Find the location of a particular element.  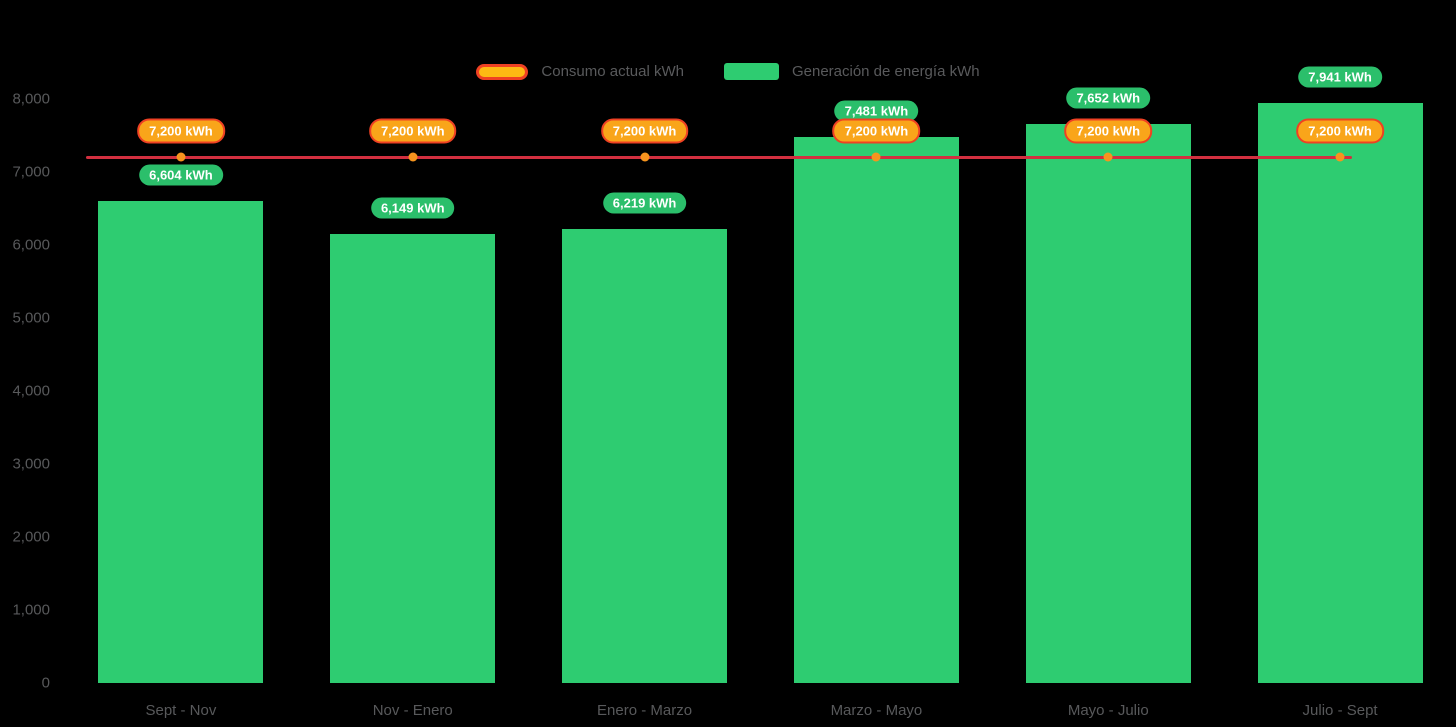

y-axis-tick-label: 0 is located at coordinates (45, 683).